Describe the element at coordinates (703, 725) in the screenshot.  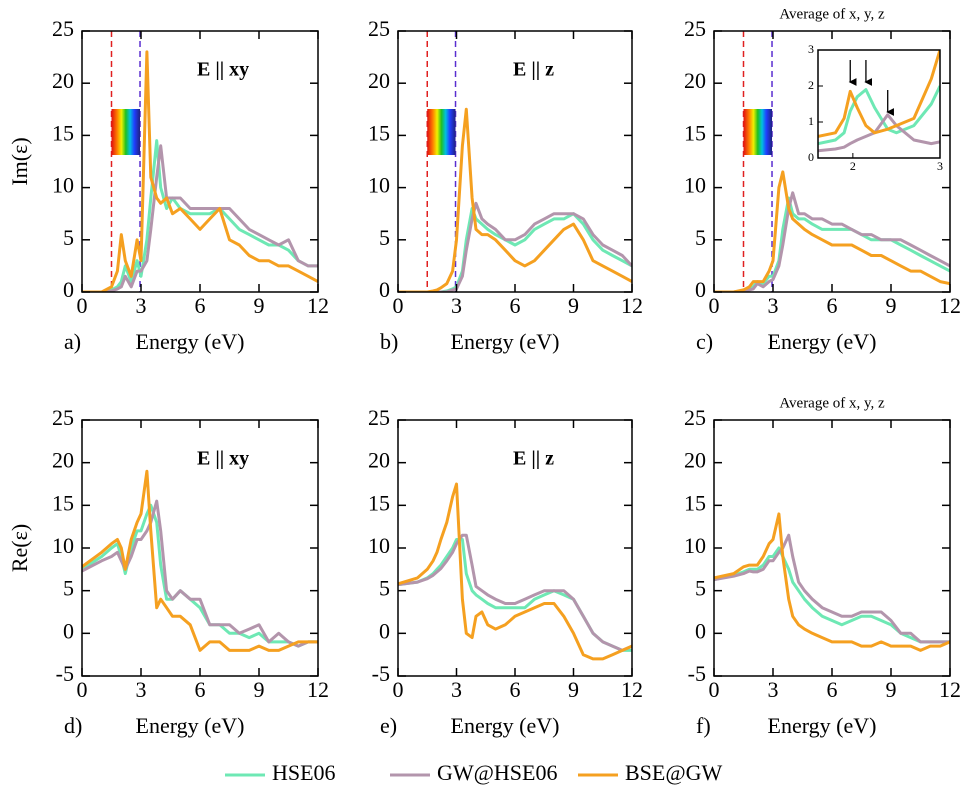
I see `panel-label: f)` at that location.